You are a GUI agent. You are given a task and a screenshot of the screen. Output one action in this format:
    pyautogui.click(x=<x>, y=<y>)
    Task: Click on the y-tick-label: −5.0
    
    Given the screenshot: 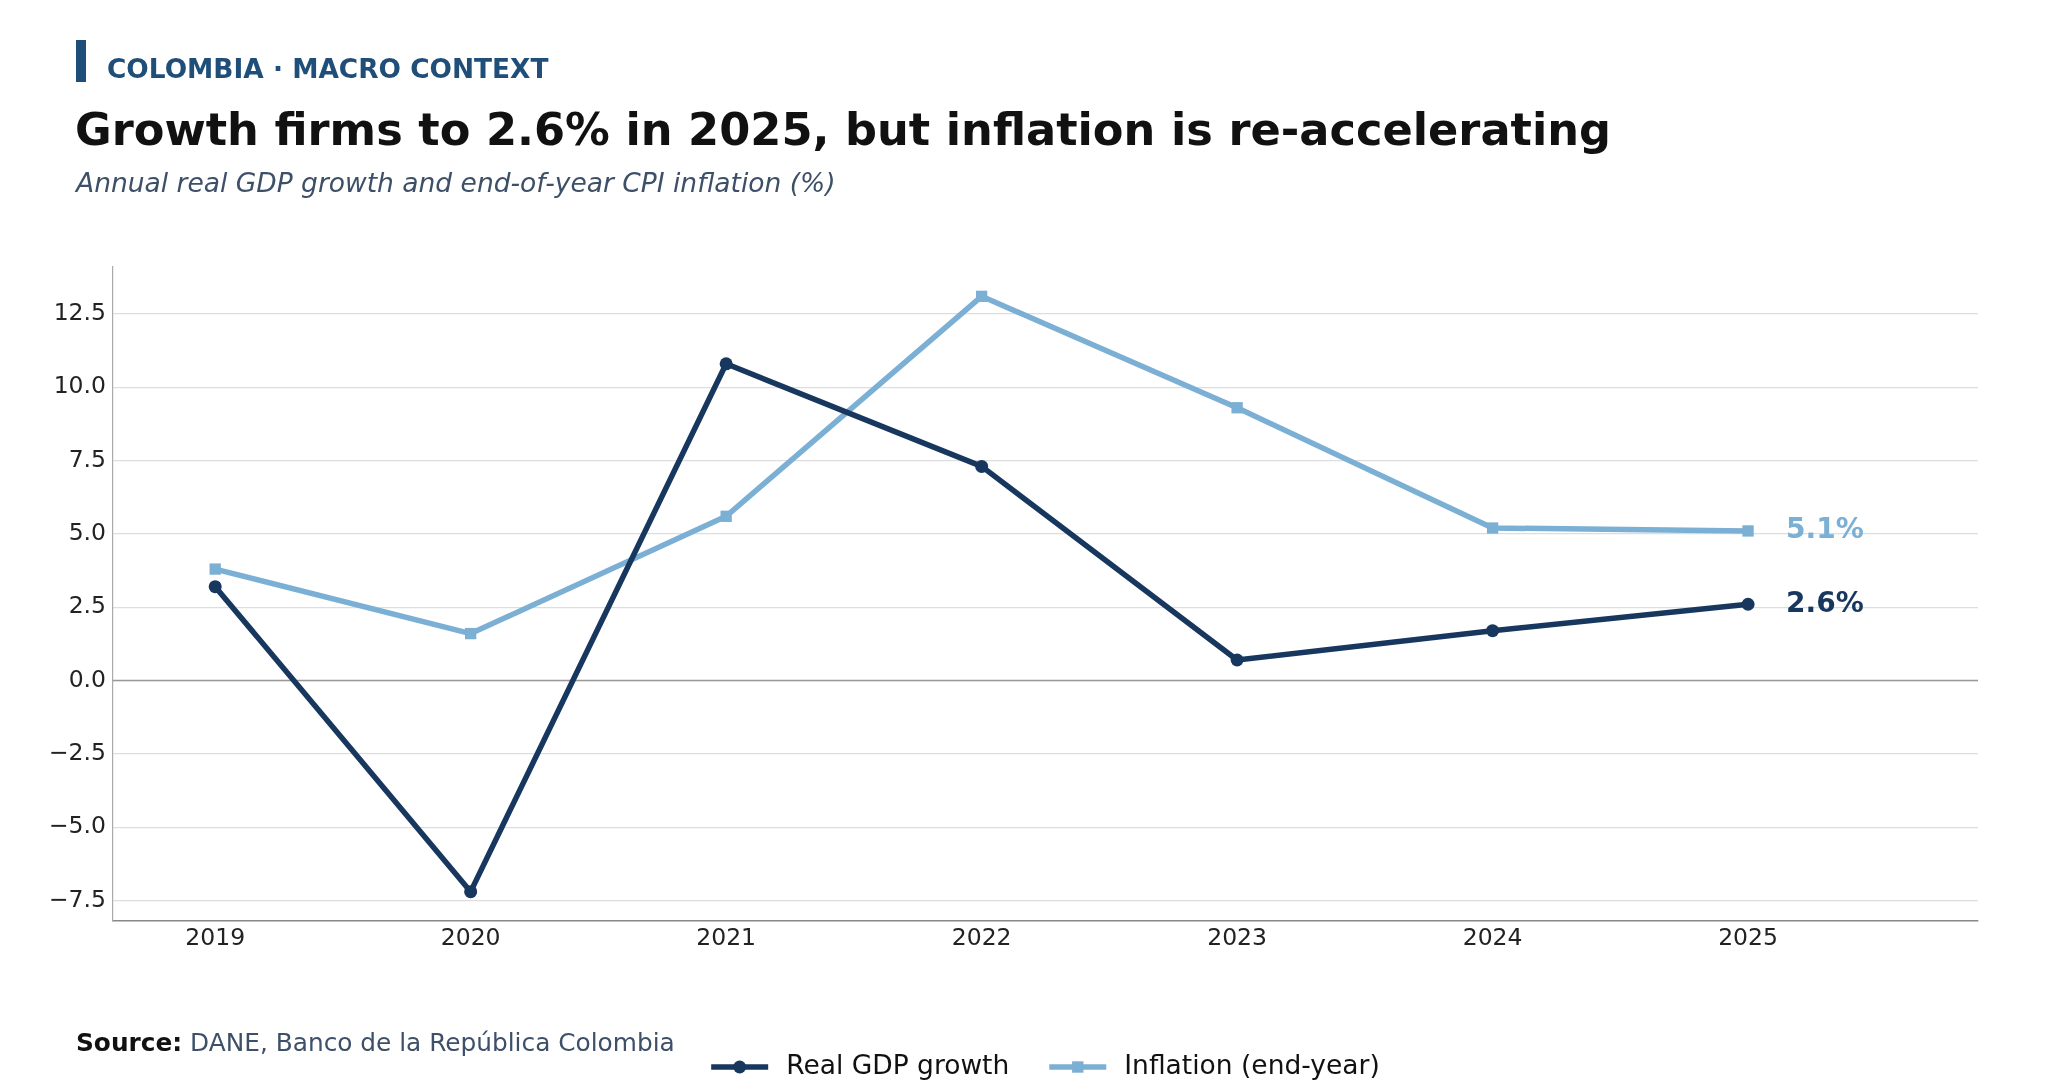 What is the action you would take?
    pyautogui.click(x=77, y=825)
    